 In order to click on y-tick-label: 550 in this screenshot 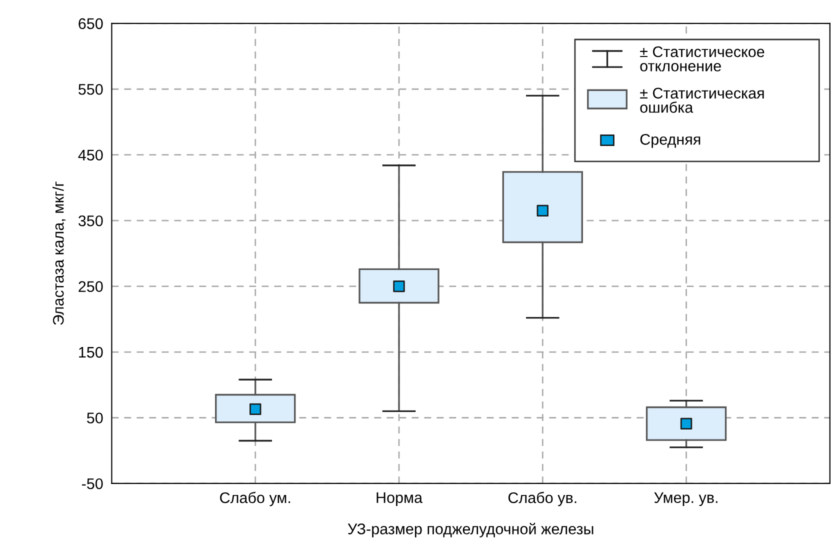, I will do `click(90, 89)`.